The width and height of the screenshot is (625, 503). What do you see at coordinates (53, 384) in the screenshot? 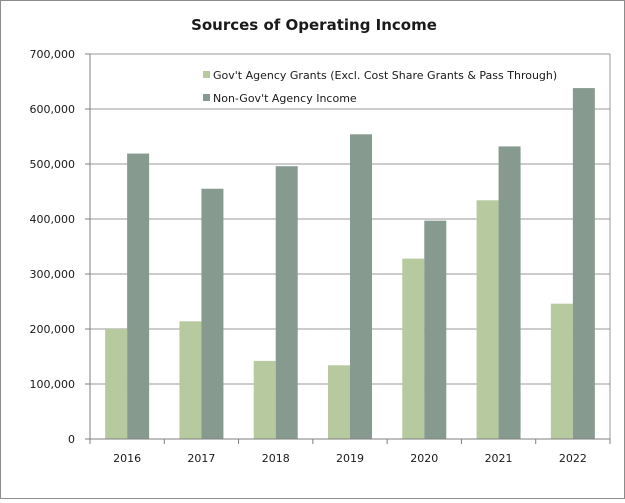
I see `y-tick-label: 100,000` at bounding box center [53, 384].